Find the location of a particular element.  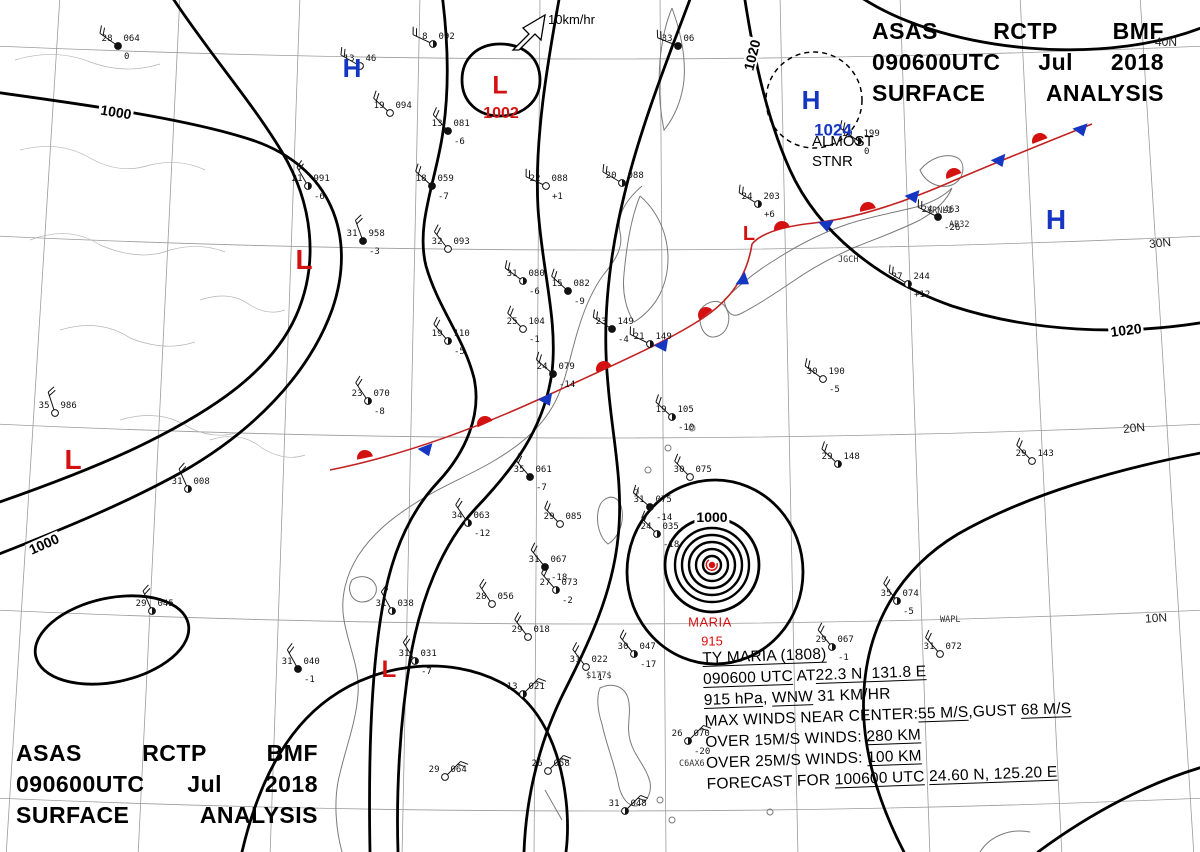

station-pressure: 088 is located at coordinates (560, 179).